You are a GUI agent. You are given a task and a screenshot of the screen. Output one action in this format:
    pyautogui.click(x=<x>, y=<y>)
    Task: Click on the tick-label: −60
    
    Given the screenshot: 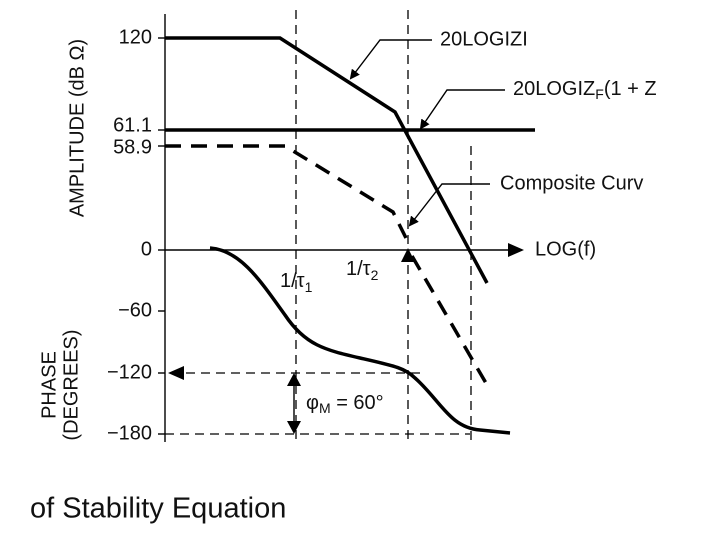 What is the action you would take?
    pyautogui.click(x=135, y=310)
    